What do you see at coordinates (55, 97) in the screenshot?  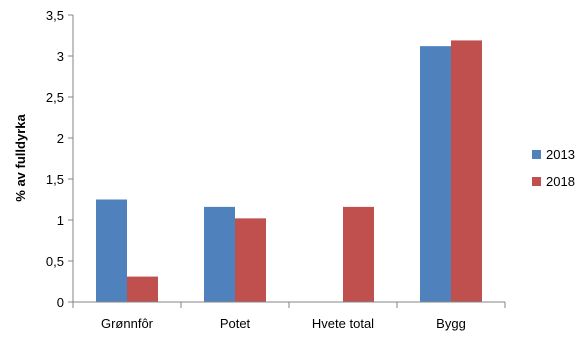 I see `y-tick-label: 2,5` at bounding box center [55, 97].